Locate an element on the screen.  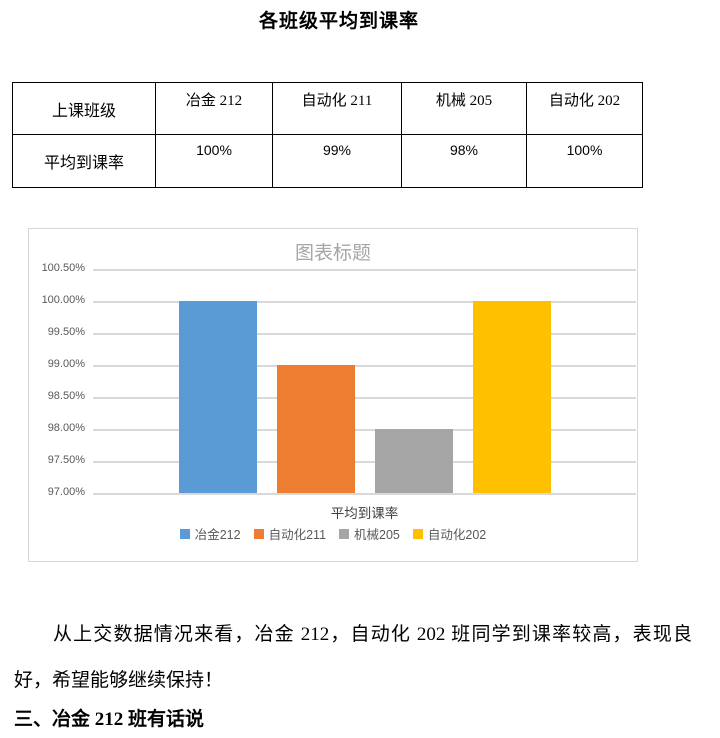
chart-y-tick-label: 100.50% is located at coordinates (63, 268).